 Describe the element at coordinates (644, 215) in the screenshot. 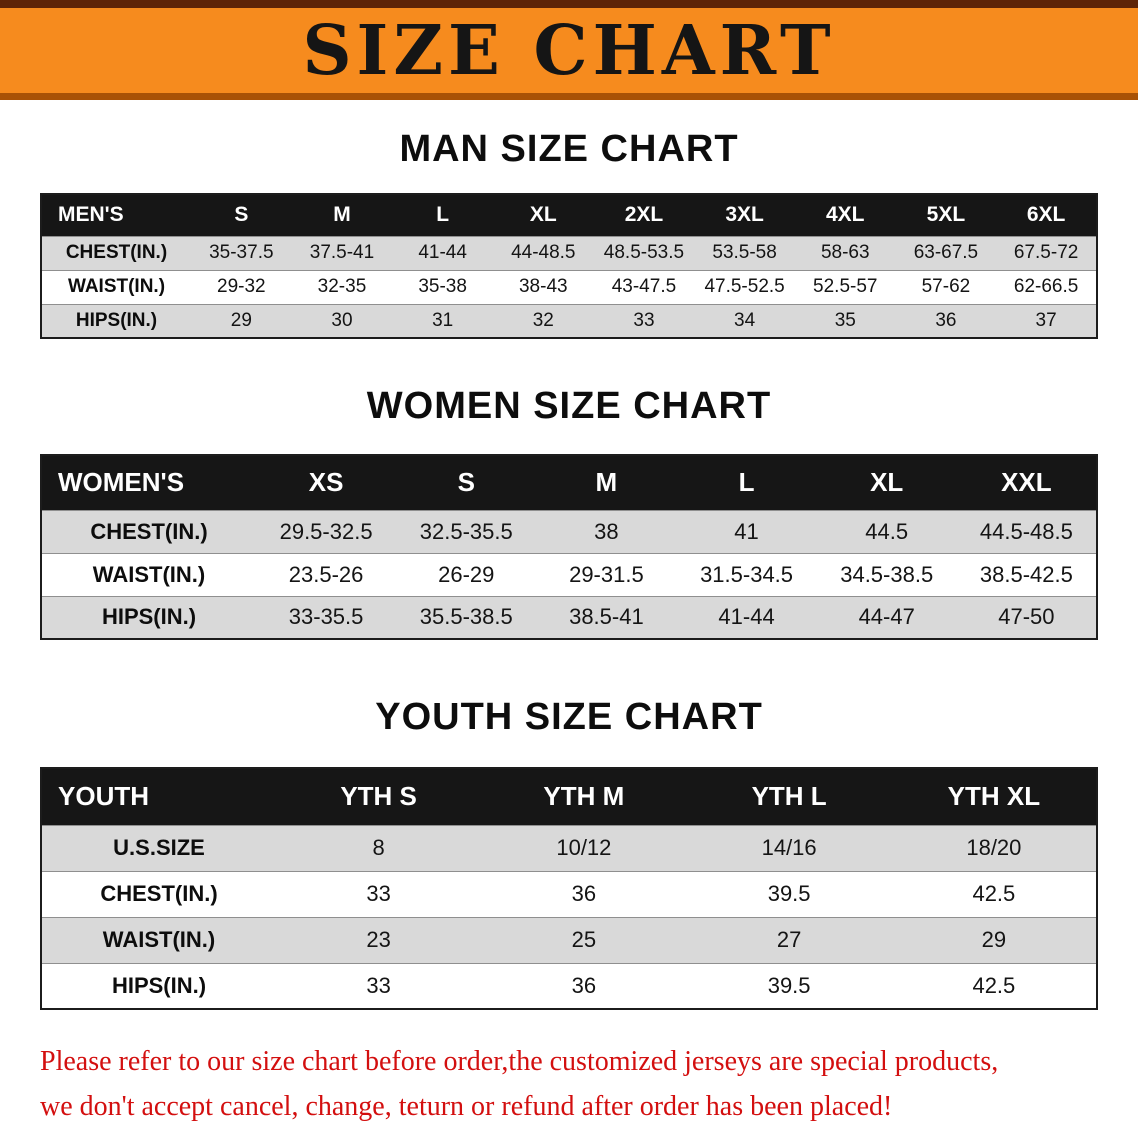

I see `size-column-header: 2XL` at that location.